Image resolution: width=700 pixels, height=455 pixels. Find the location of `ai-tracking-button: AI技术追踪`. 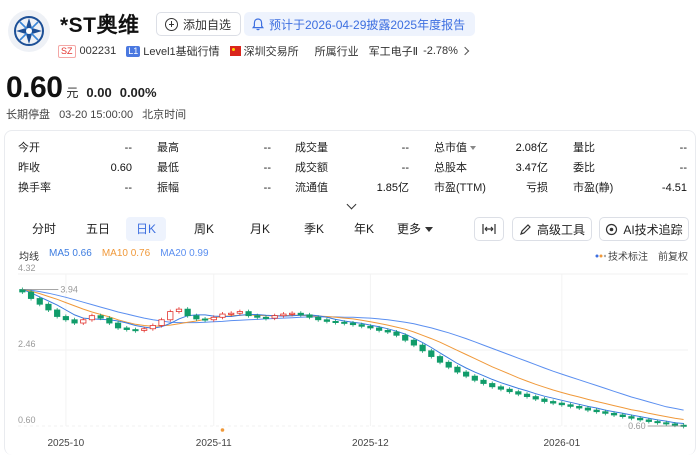

ai-tracking-button: AI技术追踪 is located at coordinates (644, 229).